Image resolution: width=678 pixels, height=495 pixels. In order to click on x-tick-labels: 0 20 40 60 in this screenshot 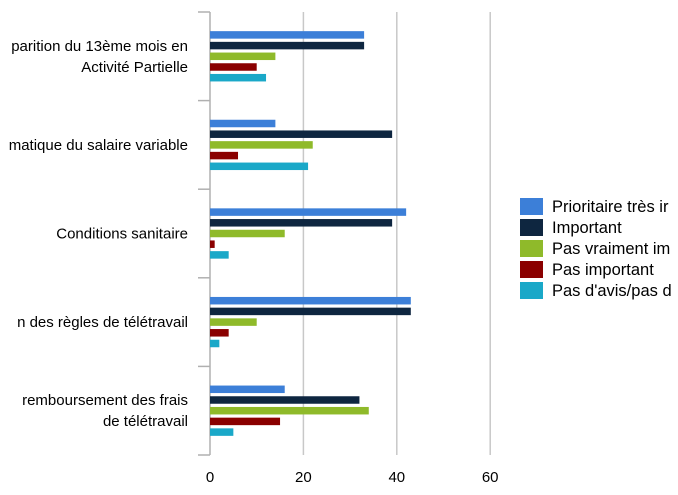, I will do `click(352, 477)`.